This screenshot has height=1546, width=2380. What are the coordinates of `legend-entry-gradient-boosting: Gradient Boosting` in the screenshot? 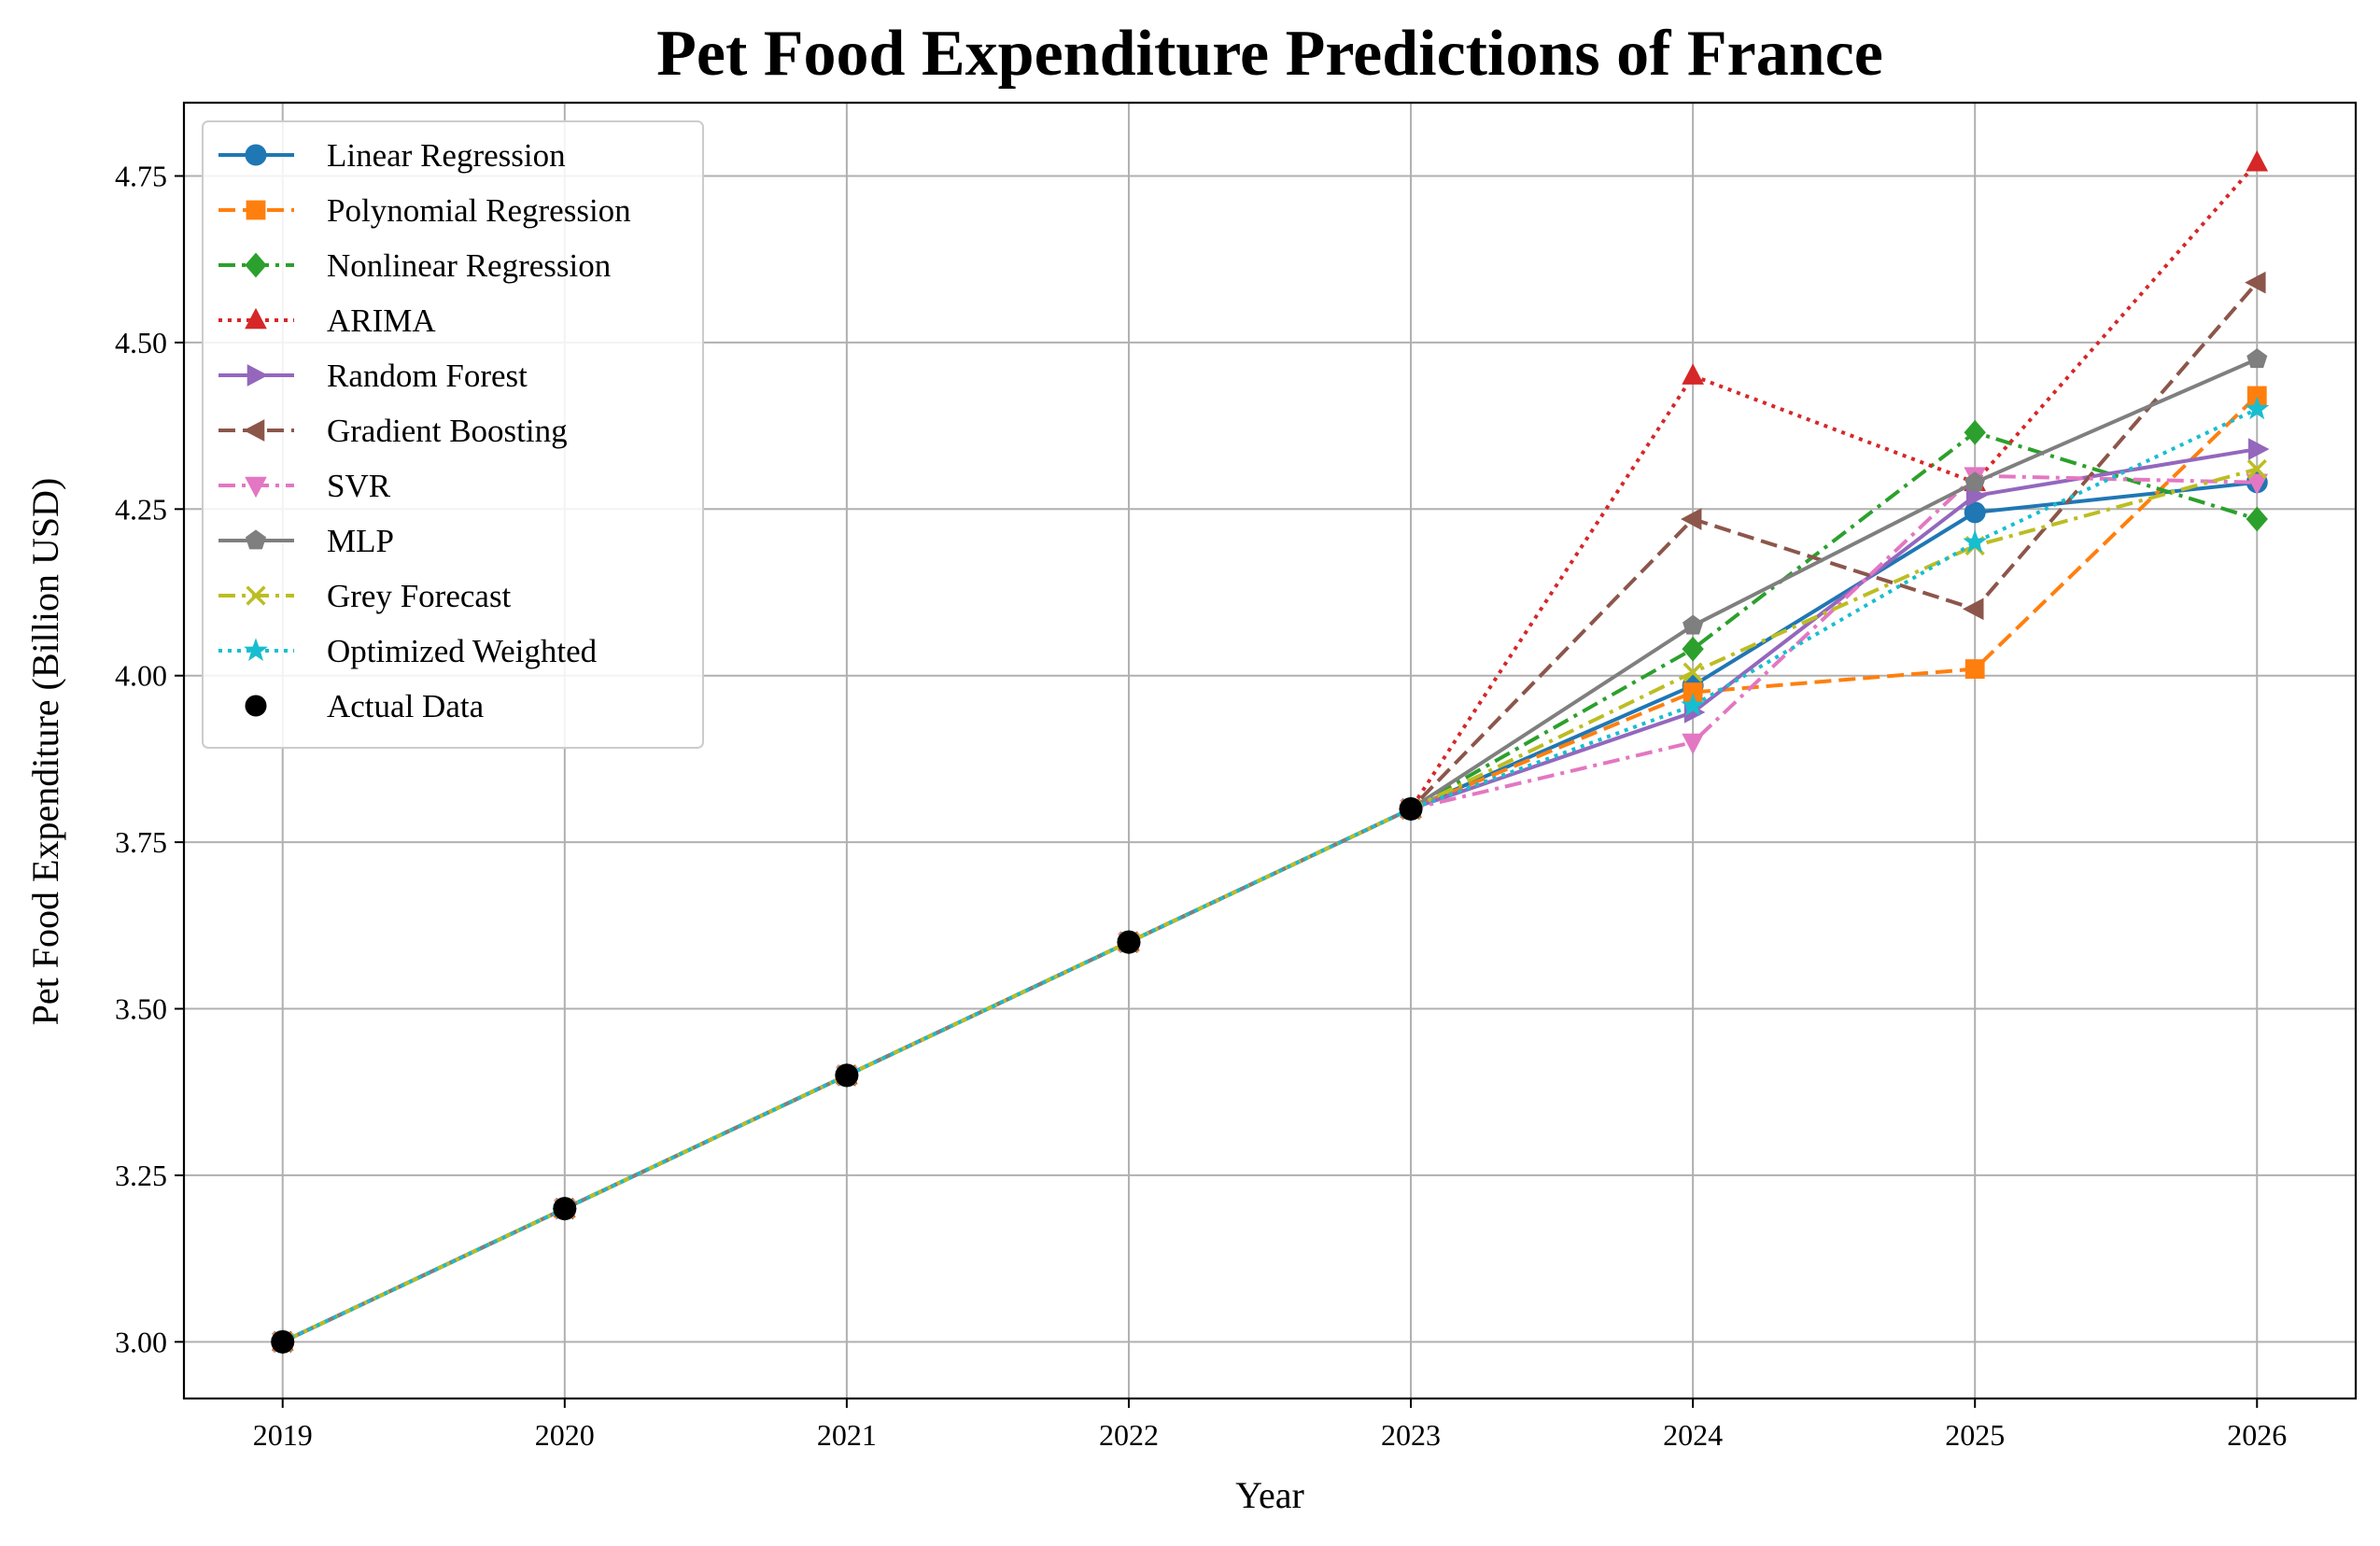 It's located at (393, 431).